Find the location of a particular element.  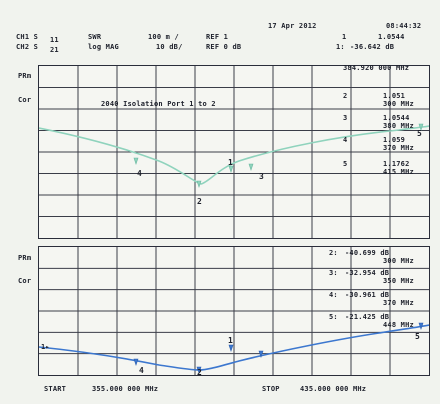

bottom-marker-4-value: -30.961 dB is located at coordinates (367, 295).